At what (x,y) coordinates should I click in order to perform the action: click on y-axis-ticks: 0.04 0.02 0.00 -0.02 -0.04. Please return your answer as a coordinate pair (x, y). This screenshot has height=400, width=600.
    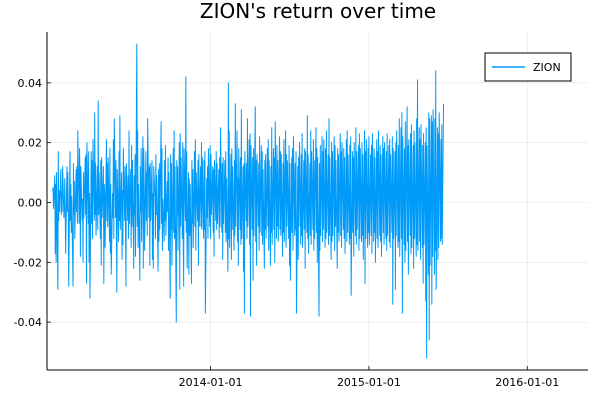
    Looking at the image, I should click on (32, 203).